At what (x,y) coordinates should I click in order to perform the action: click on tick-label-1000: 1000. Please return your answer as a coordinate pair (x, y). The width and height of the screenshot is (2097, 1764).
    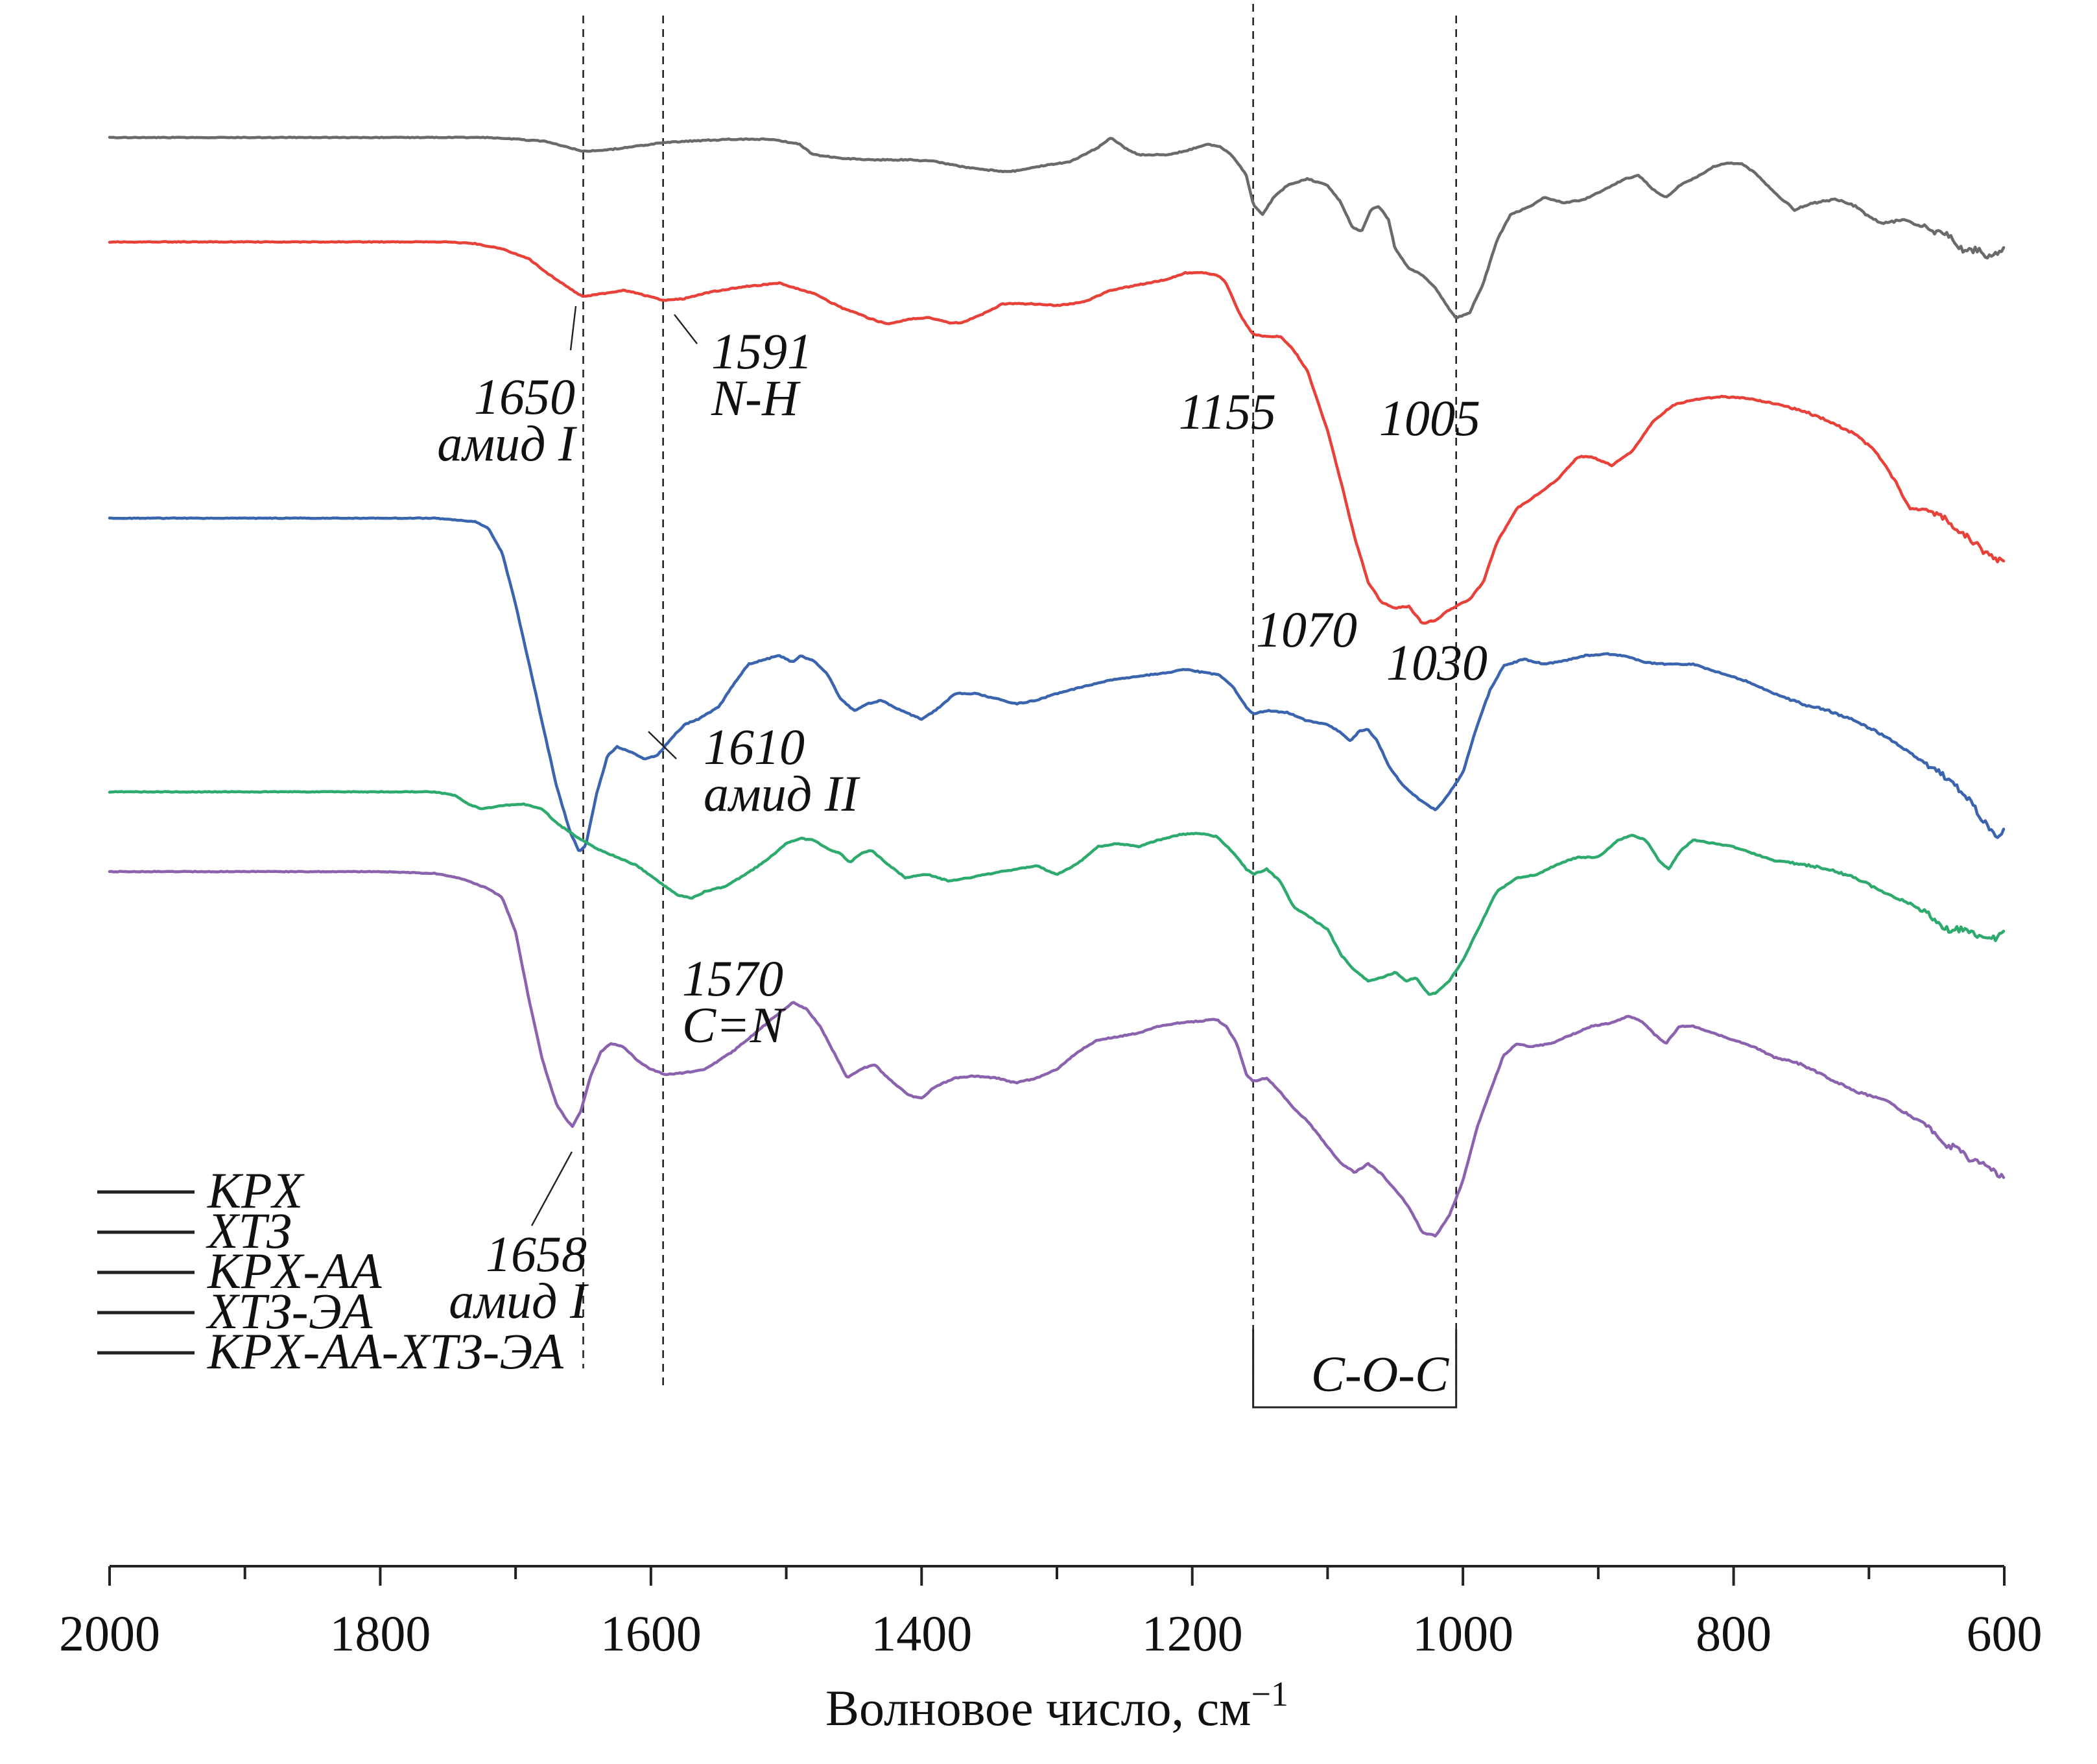
    Looking at the image, I should click on (1463, 1633).